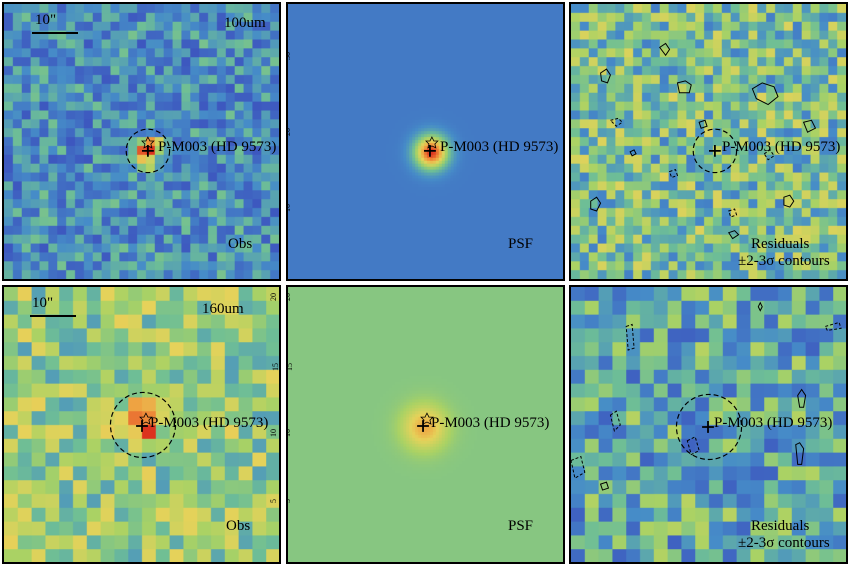 The image size is (850, 566). What do you see at coordinates (289, 56) in the screenshot?
I see `axis-tick-label: 30` at bounding box center [289, 56].